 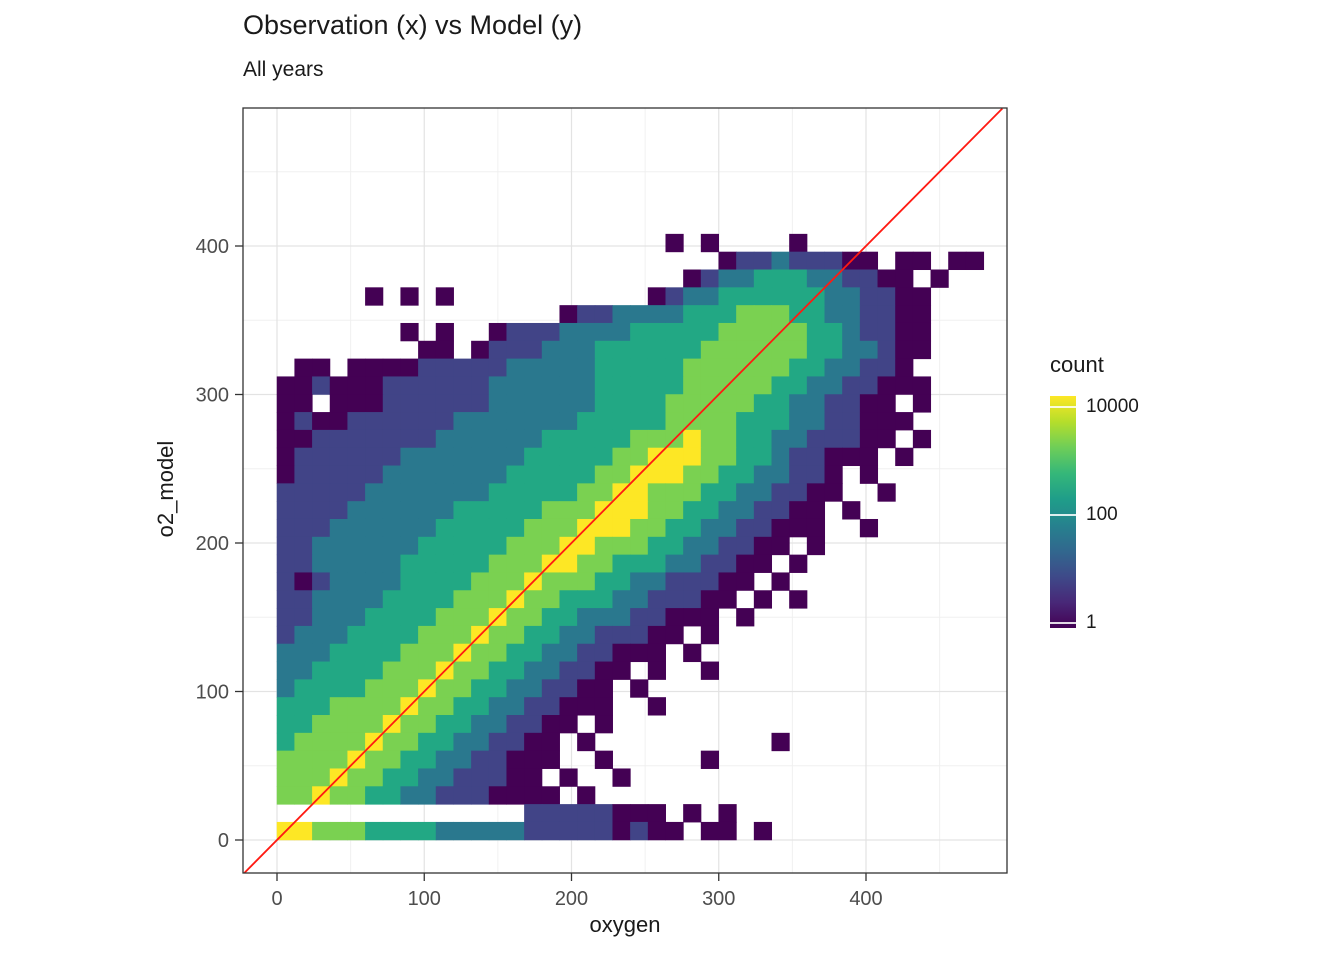 What do you see at coordinates (212, 247) in the screenshot?
I see `y-tick-label: 400` at bounding box center [212, 247].